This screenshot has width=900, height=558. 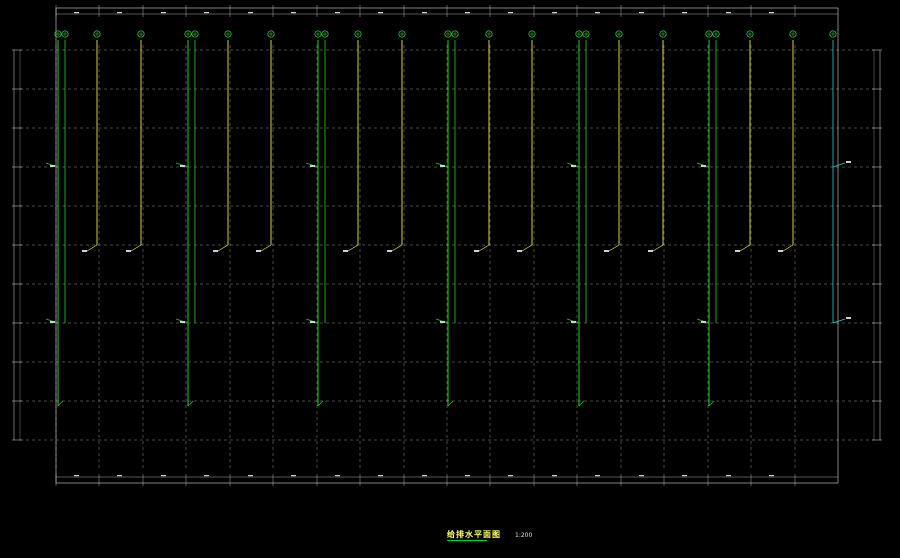 I want to click on drawing-scale: 1:200, so click(x=524, y=535).